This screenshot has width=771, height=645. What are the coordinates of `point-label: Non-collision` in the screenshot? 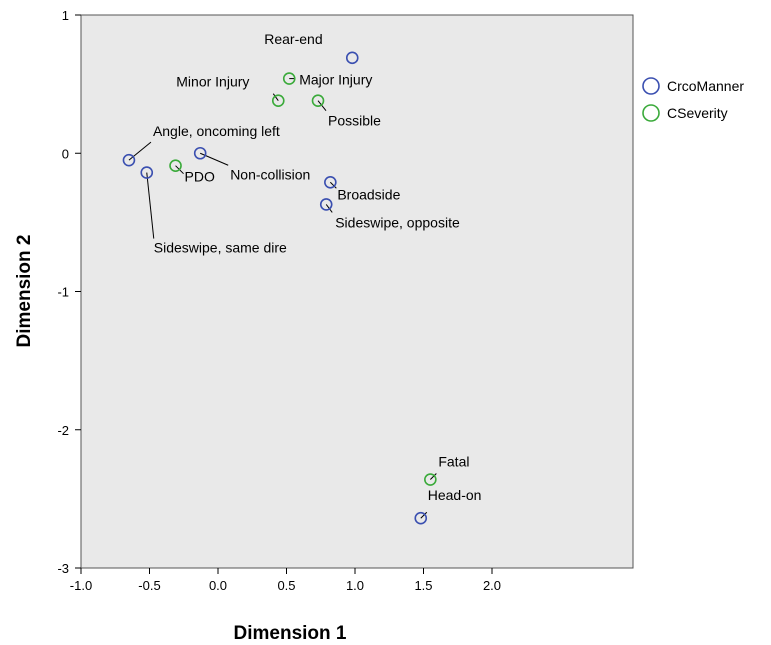 It's located at (270, 174).